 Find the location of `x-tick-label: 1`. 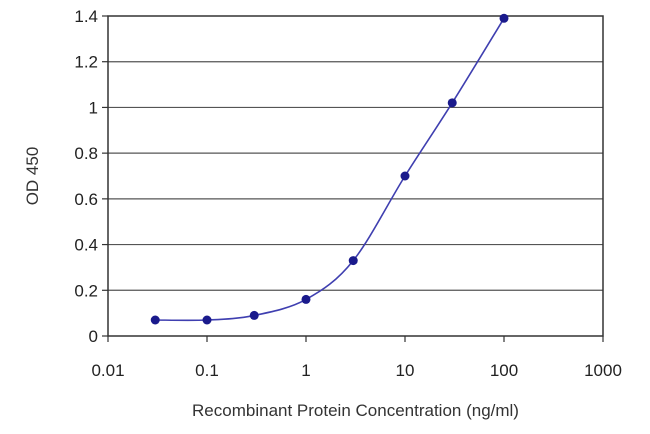

x-tick-label: 1 is located at coordinates (305, 370).